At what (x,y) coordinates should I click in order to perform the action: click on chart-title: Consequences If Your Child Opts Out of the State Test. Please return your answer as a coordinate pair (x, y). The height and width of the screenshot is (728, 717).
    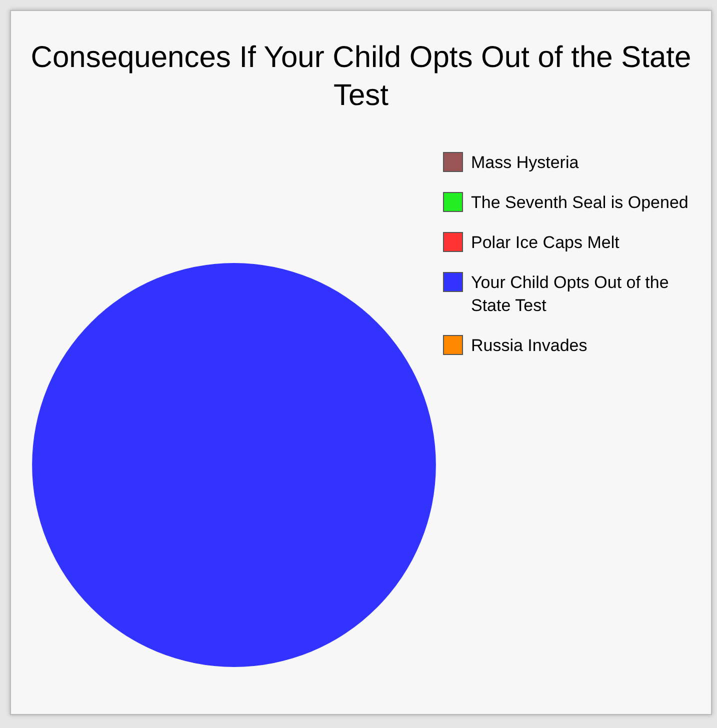
    Looking at the image, I should click on (361, 77).